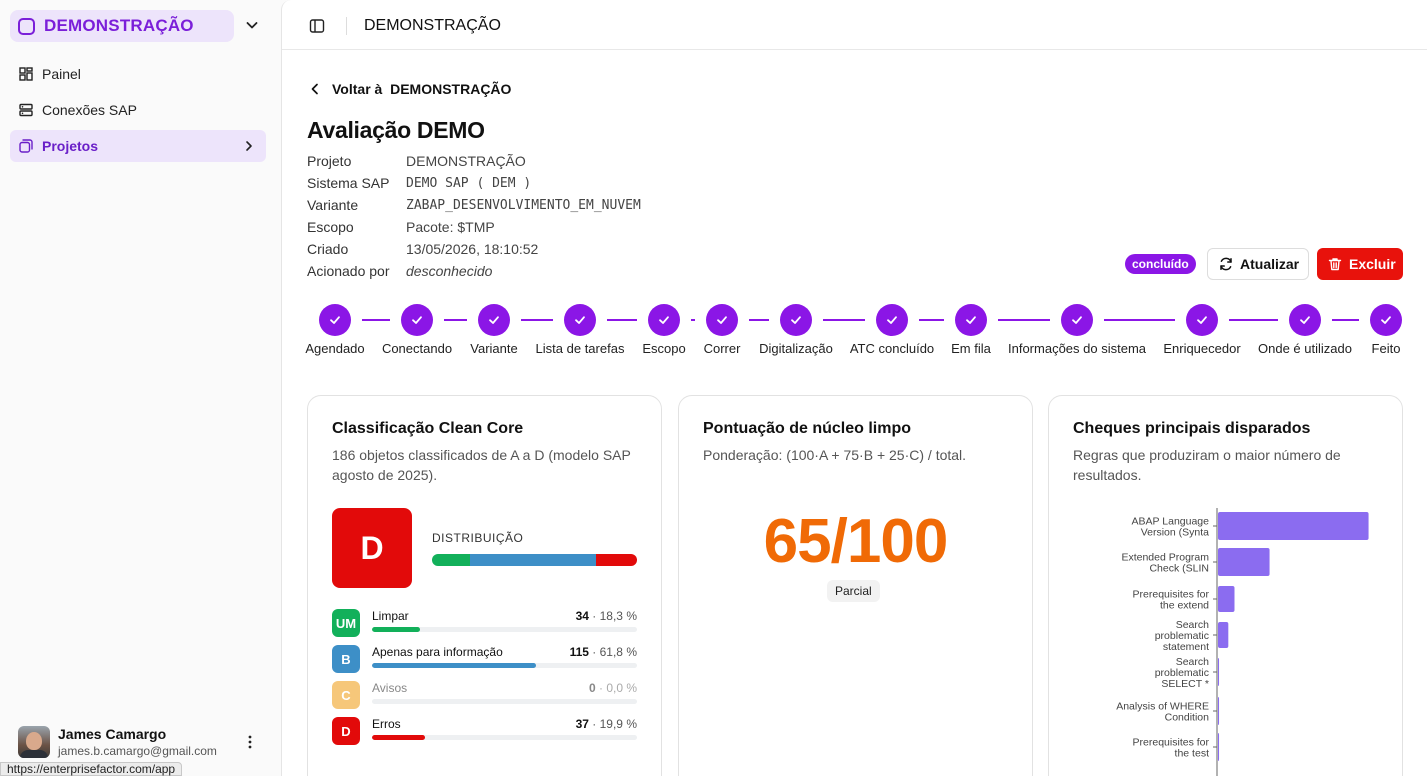  What do you see at coordinates (1226, 264) in the screenshot?
I see `refresh-icon` at bounding box center [1226, 264].